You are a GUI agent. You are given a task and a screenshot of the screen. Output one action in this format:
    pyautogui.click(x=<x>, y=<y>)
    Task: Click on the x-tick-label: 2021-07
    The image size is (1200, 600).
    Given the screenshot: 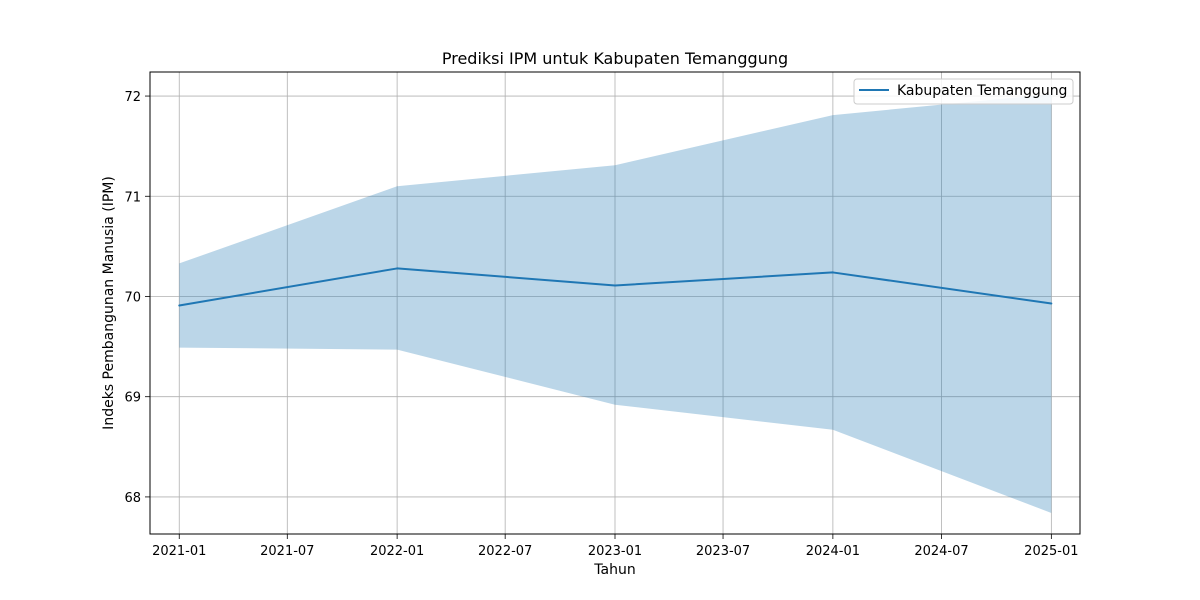 What is the action you would take?
    pyautogui.click(x=287, y=551)
    